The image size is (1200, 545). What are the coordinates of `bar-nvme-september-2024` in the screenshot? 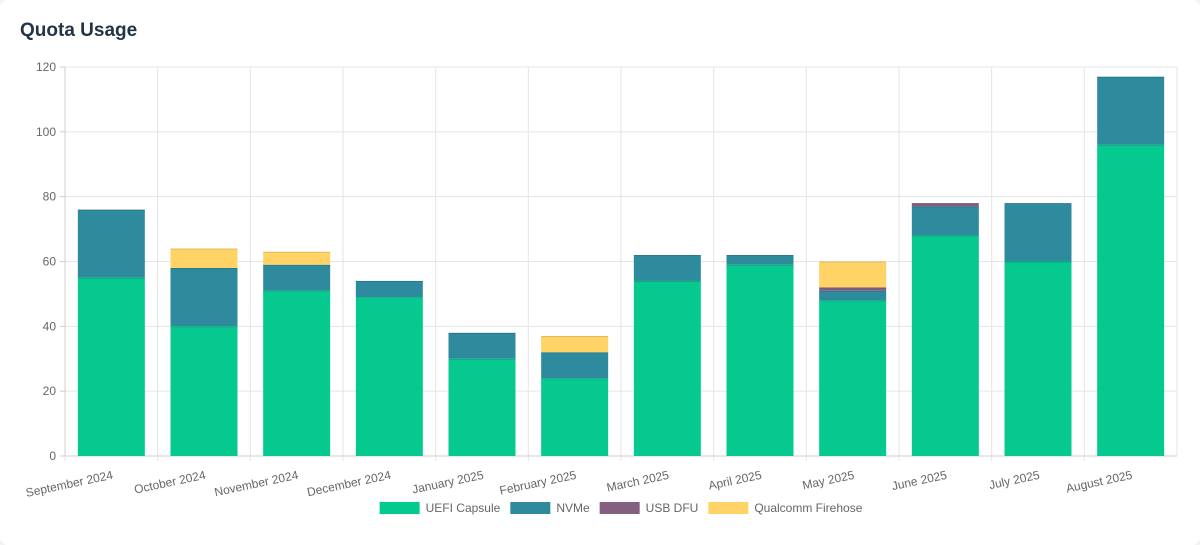 It's located at (111, 243).